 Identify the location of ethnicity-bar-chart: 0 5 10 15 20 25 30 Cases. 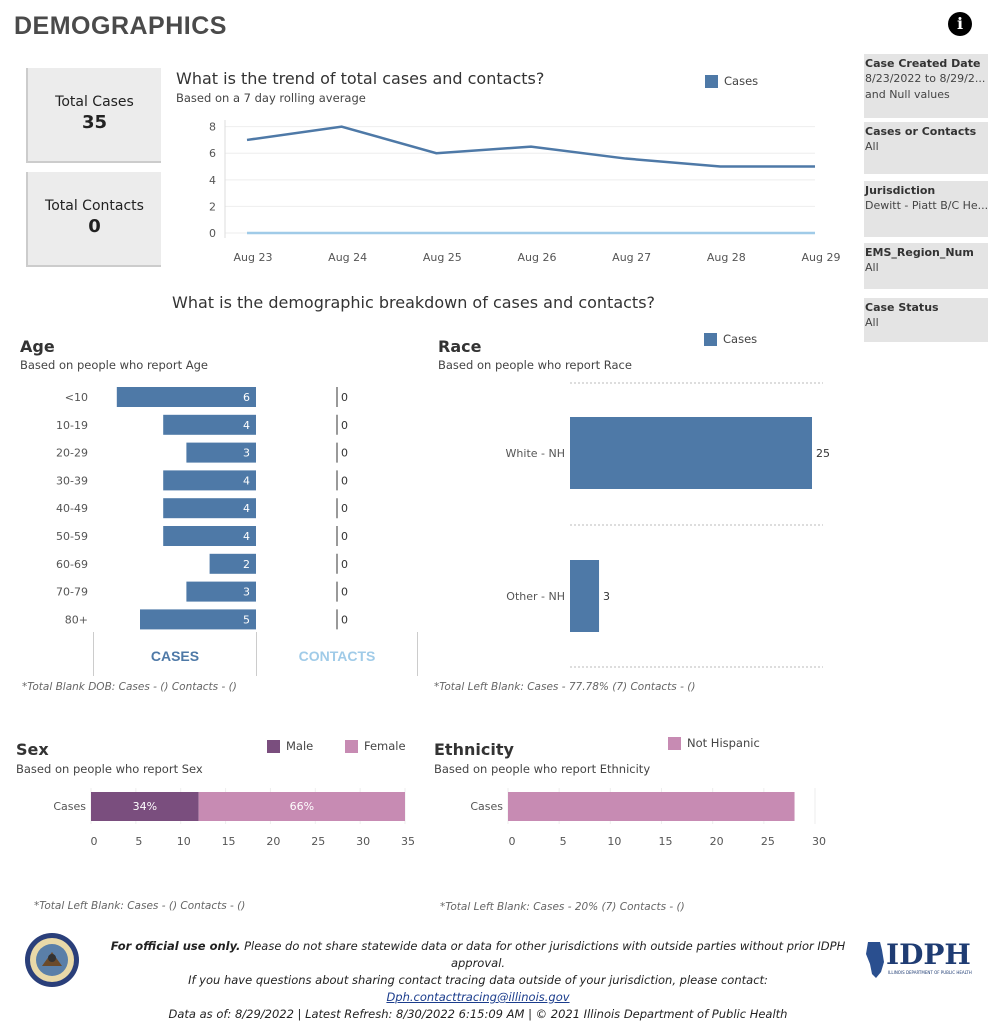
(648, 818).